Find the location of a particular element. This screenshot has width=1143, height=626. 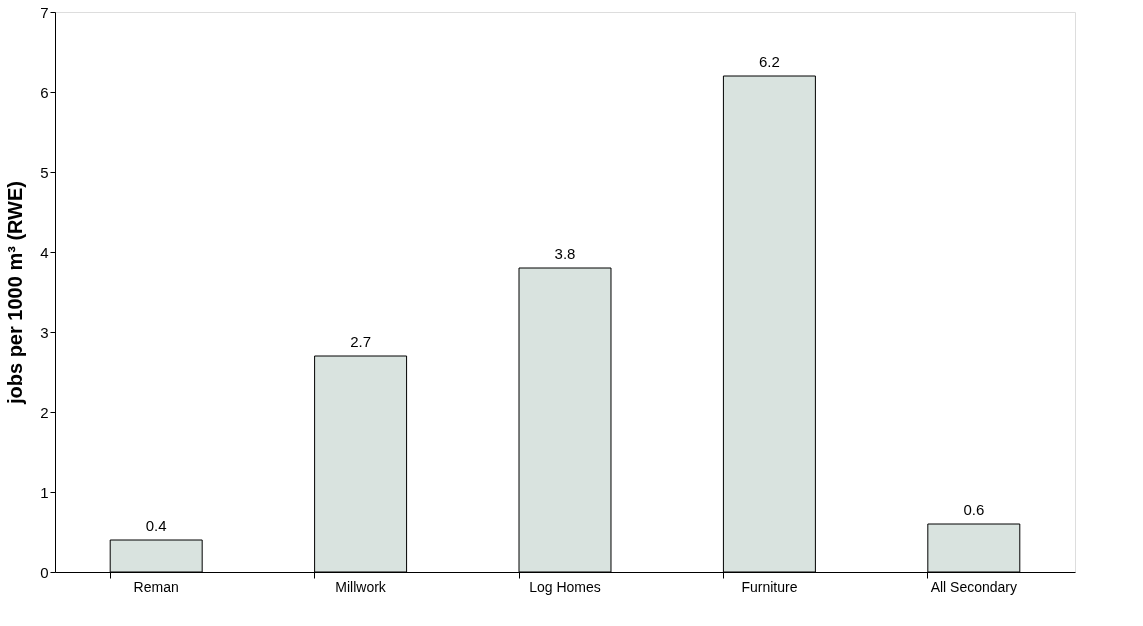

data-label: 6.2 is located at coordinates (769, 61).